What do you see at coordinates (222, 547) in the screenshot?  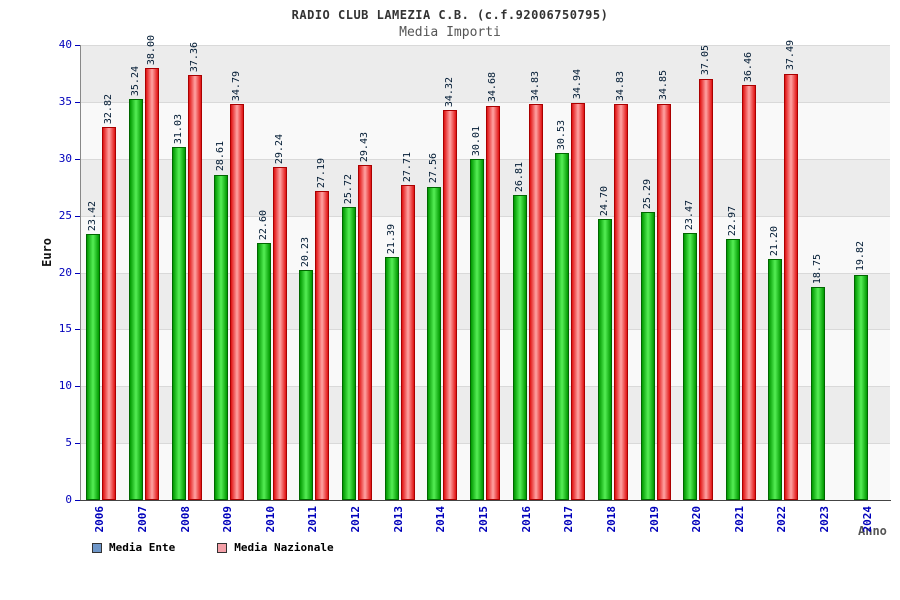 I see `media-nazionale-swatch-icon` at bounding box center [222, 547].